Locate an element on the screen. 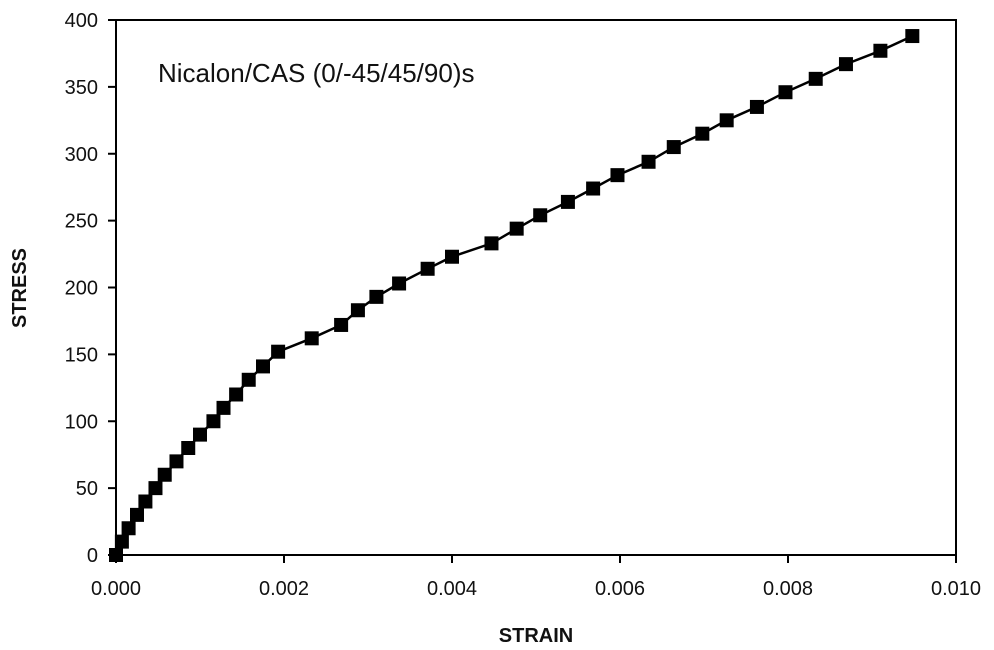 Image resolution: width=994 pixels, height=650 pixels. x-tick-label: 0.000 is located at coordinates (116, 589).